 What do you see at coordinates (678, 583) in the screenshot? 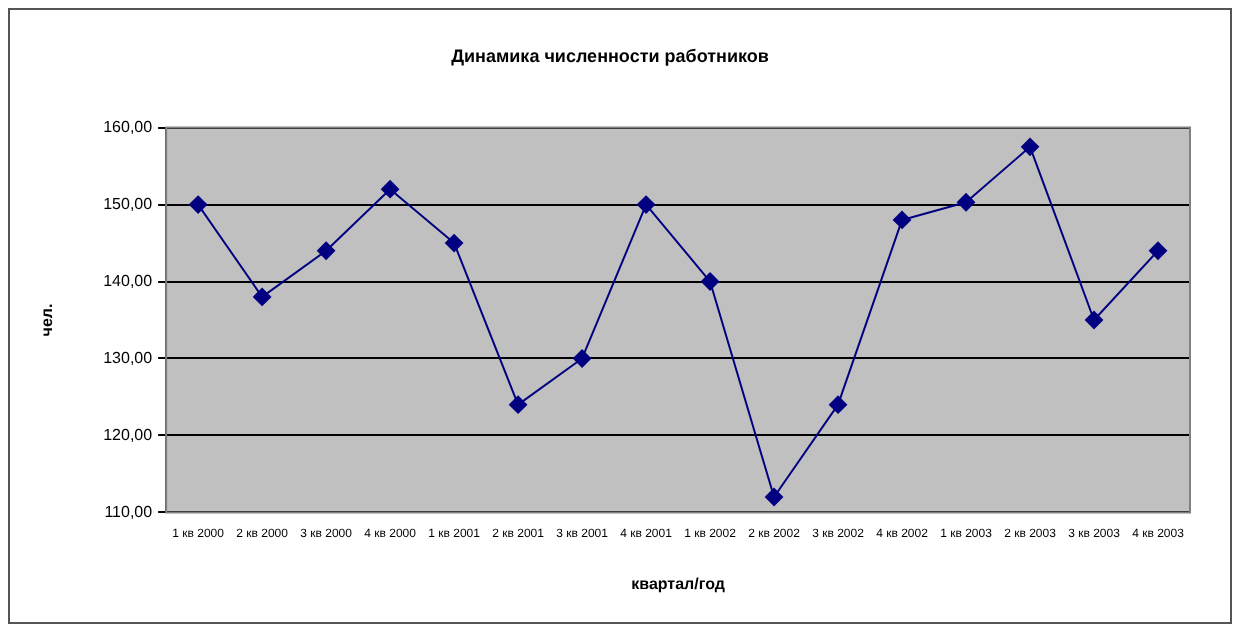
I see `x-axis-title: квартал/год` at bounding box center [678, 583].